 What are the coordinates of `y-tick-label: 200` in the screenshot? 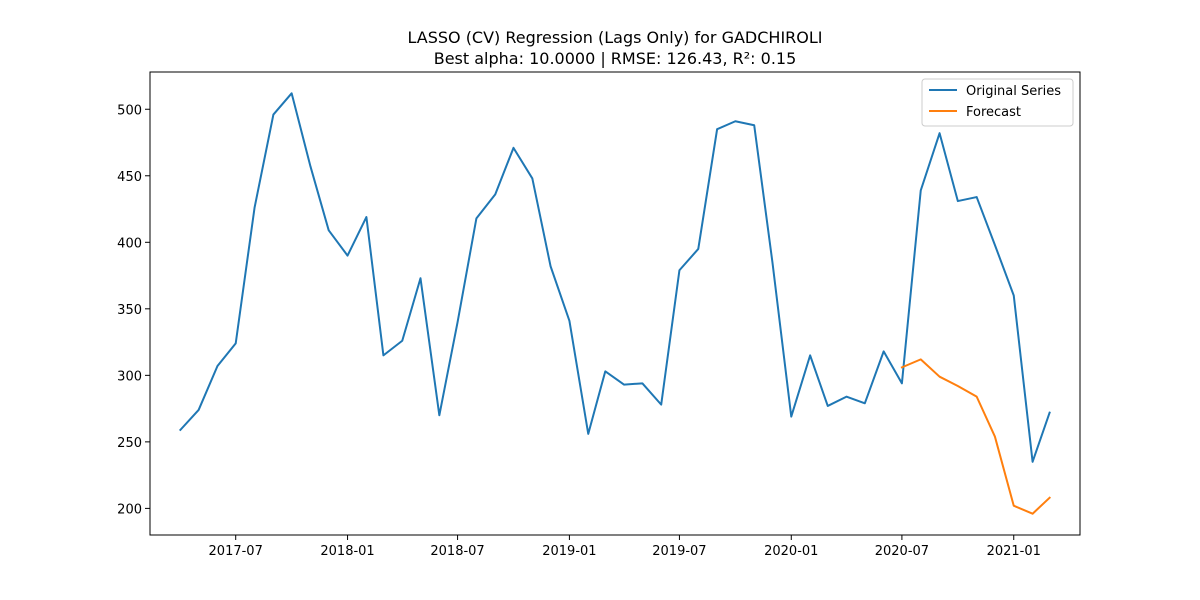 It's located at (129, 509).